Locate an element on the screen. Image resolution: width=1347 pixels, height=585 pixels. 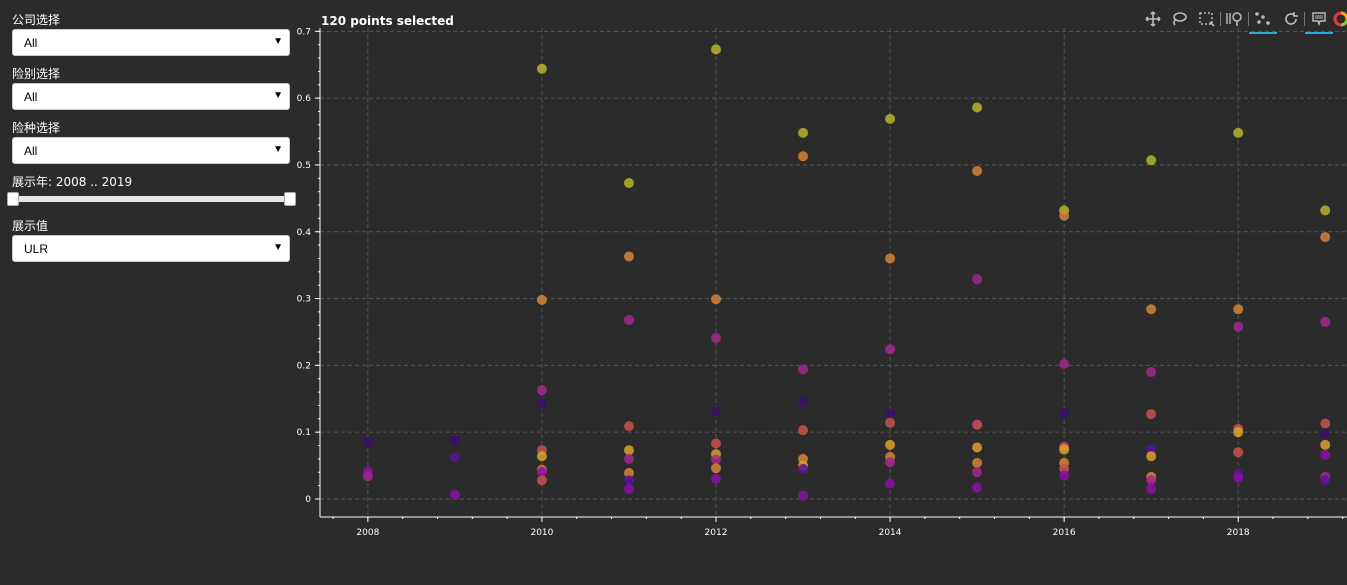
x-tick-label: 2008 is located at coordinates (367, 533).